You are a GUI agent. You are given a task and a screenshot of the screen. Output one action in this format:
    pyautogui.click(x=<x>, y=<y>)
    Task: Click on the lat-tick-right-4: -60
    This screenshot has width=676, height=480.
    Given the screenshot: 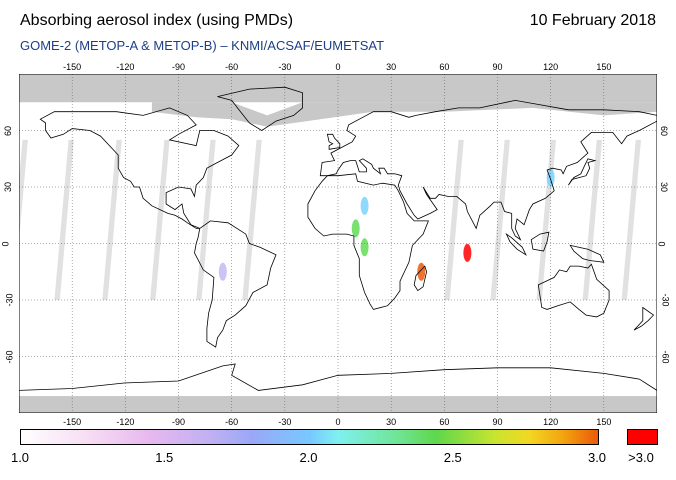 What is the action you would take?
    pyautogui.click(x=665, y=356)
    